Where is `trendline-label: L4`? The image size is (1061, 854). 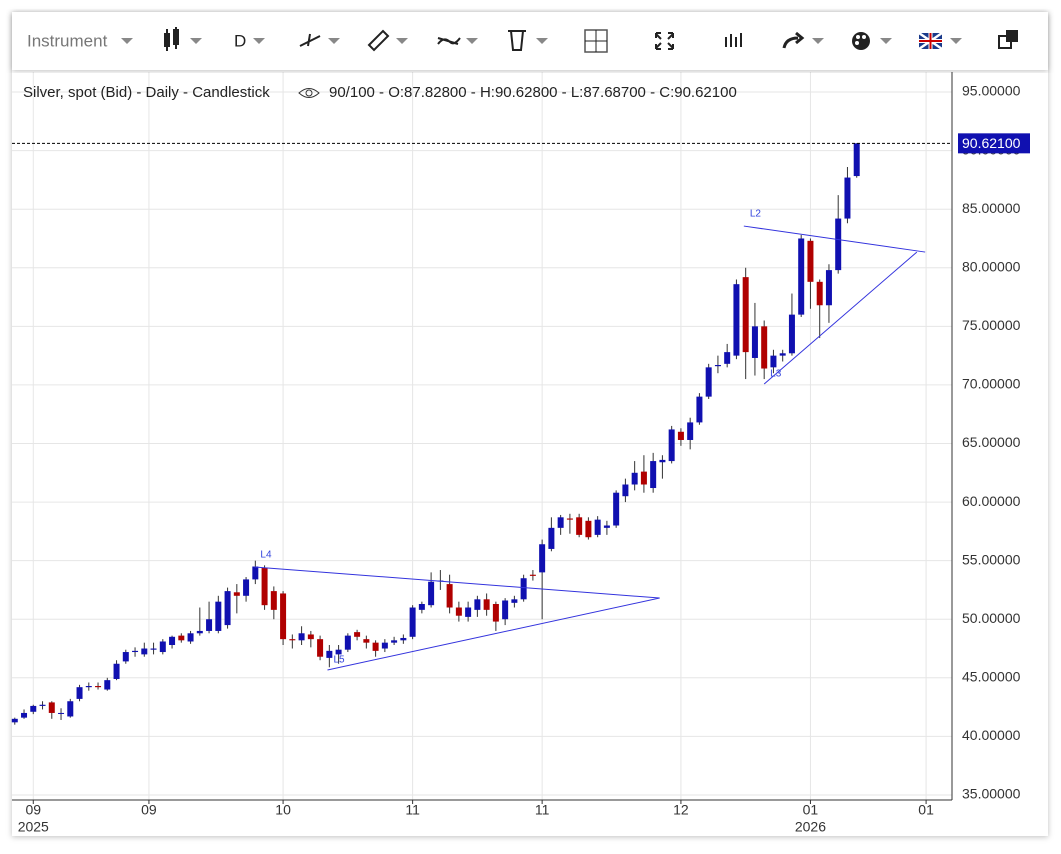 trendline-label: L4 is located at coordinates (266, 555).